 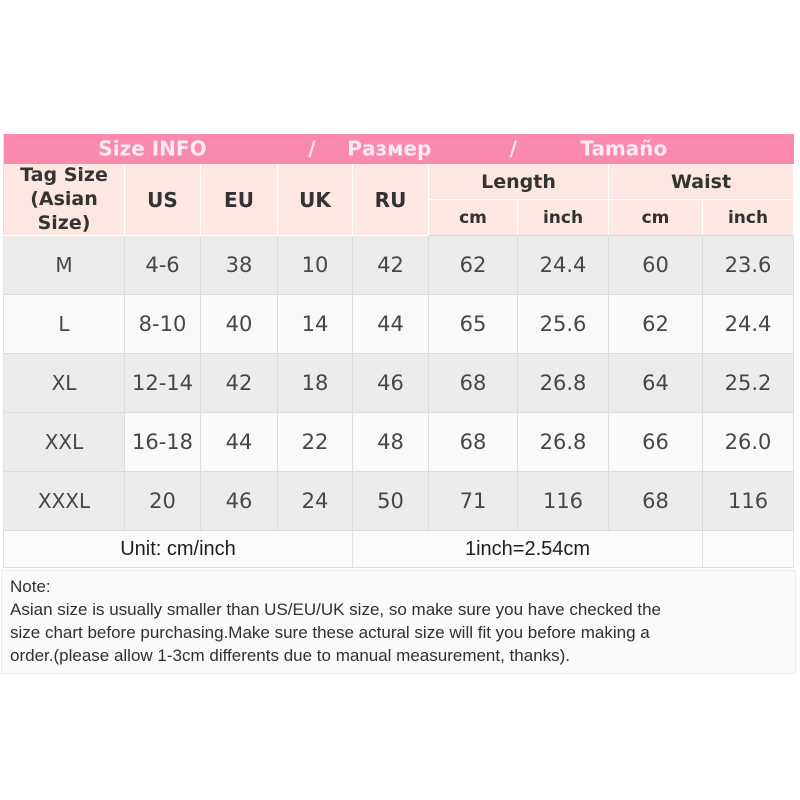 What do you see at coordinates (239, 265) in the screenshot?
I see `cell-eu: 38` at bounding box center [239, 265].